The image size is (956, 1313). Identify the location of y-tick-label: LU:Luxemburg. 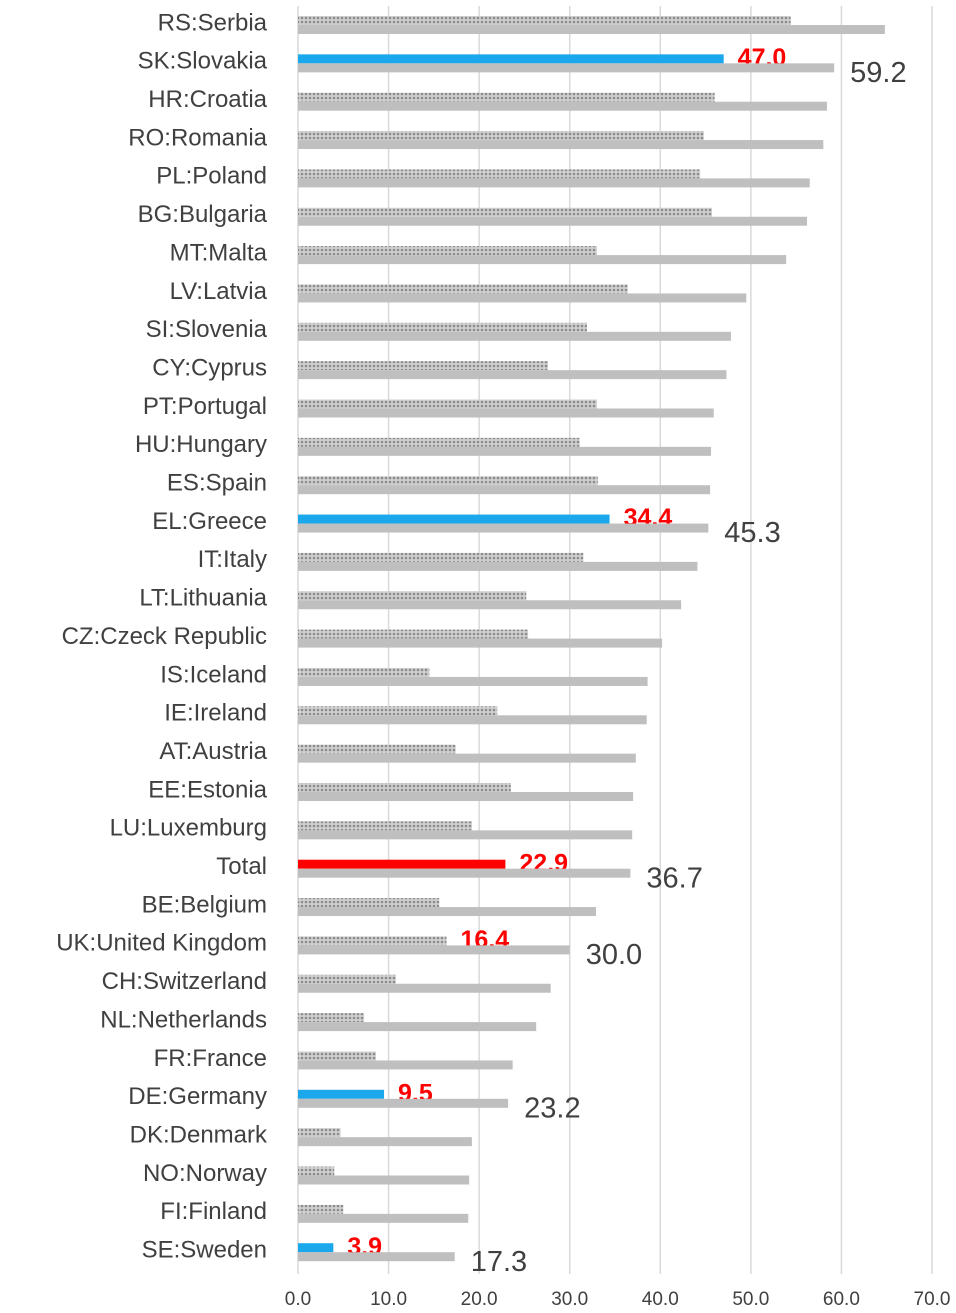
(188, 828).